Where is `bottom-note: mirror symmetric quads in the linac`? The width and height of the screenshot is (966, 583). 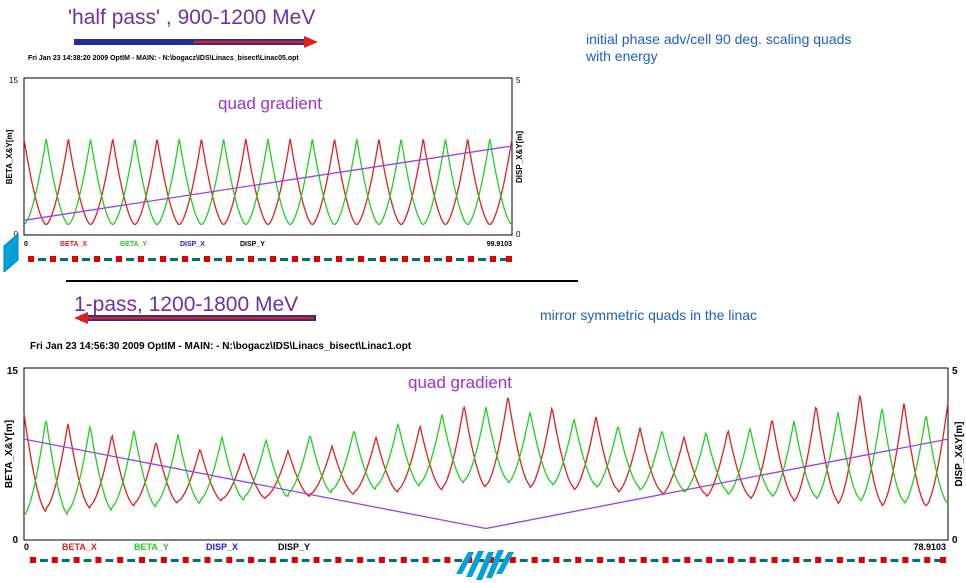 bottom-note: mirror symmetric quads in the linac is located at coordinates (649, 315).